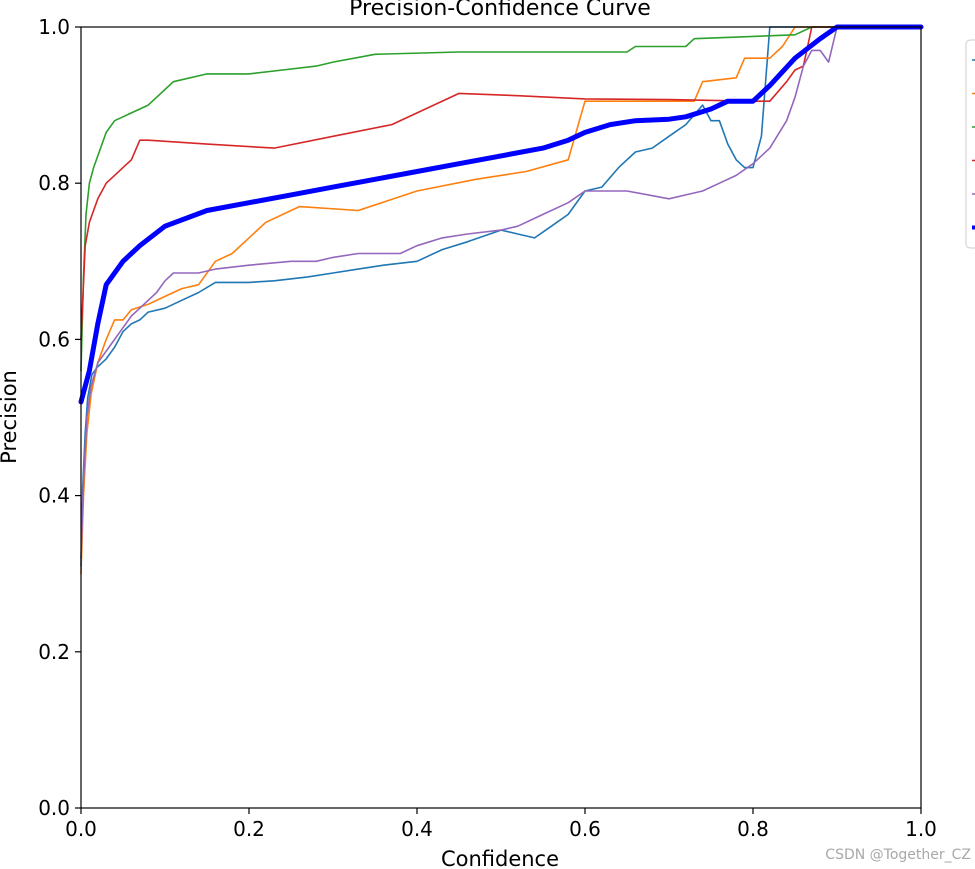  I want to click on chart-title: Precision-Confidence Curve, so click(500, 10).